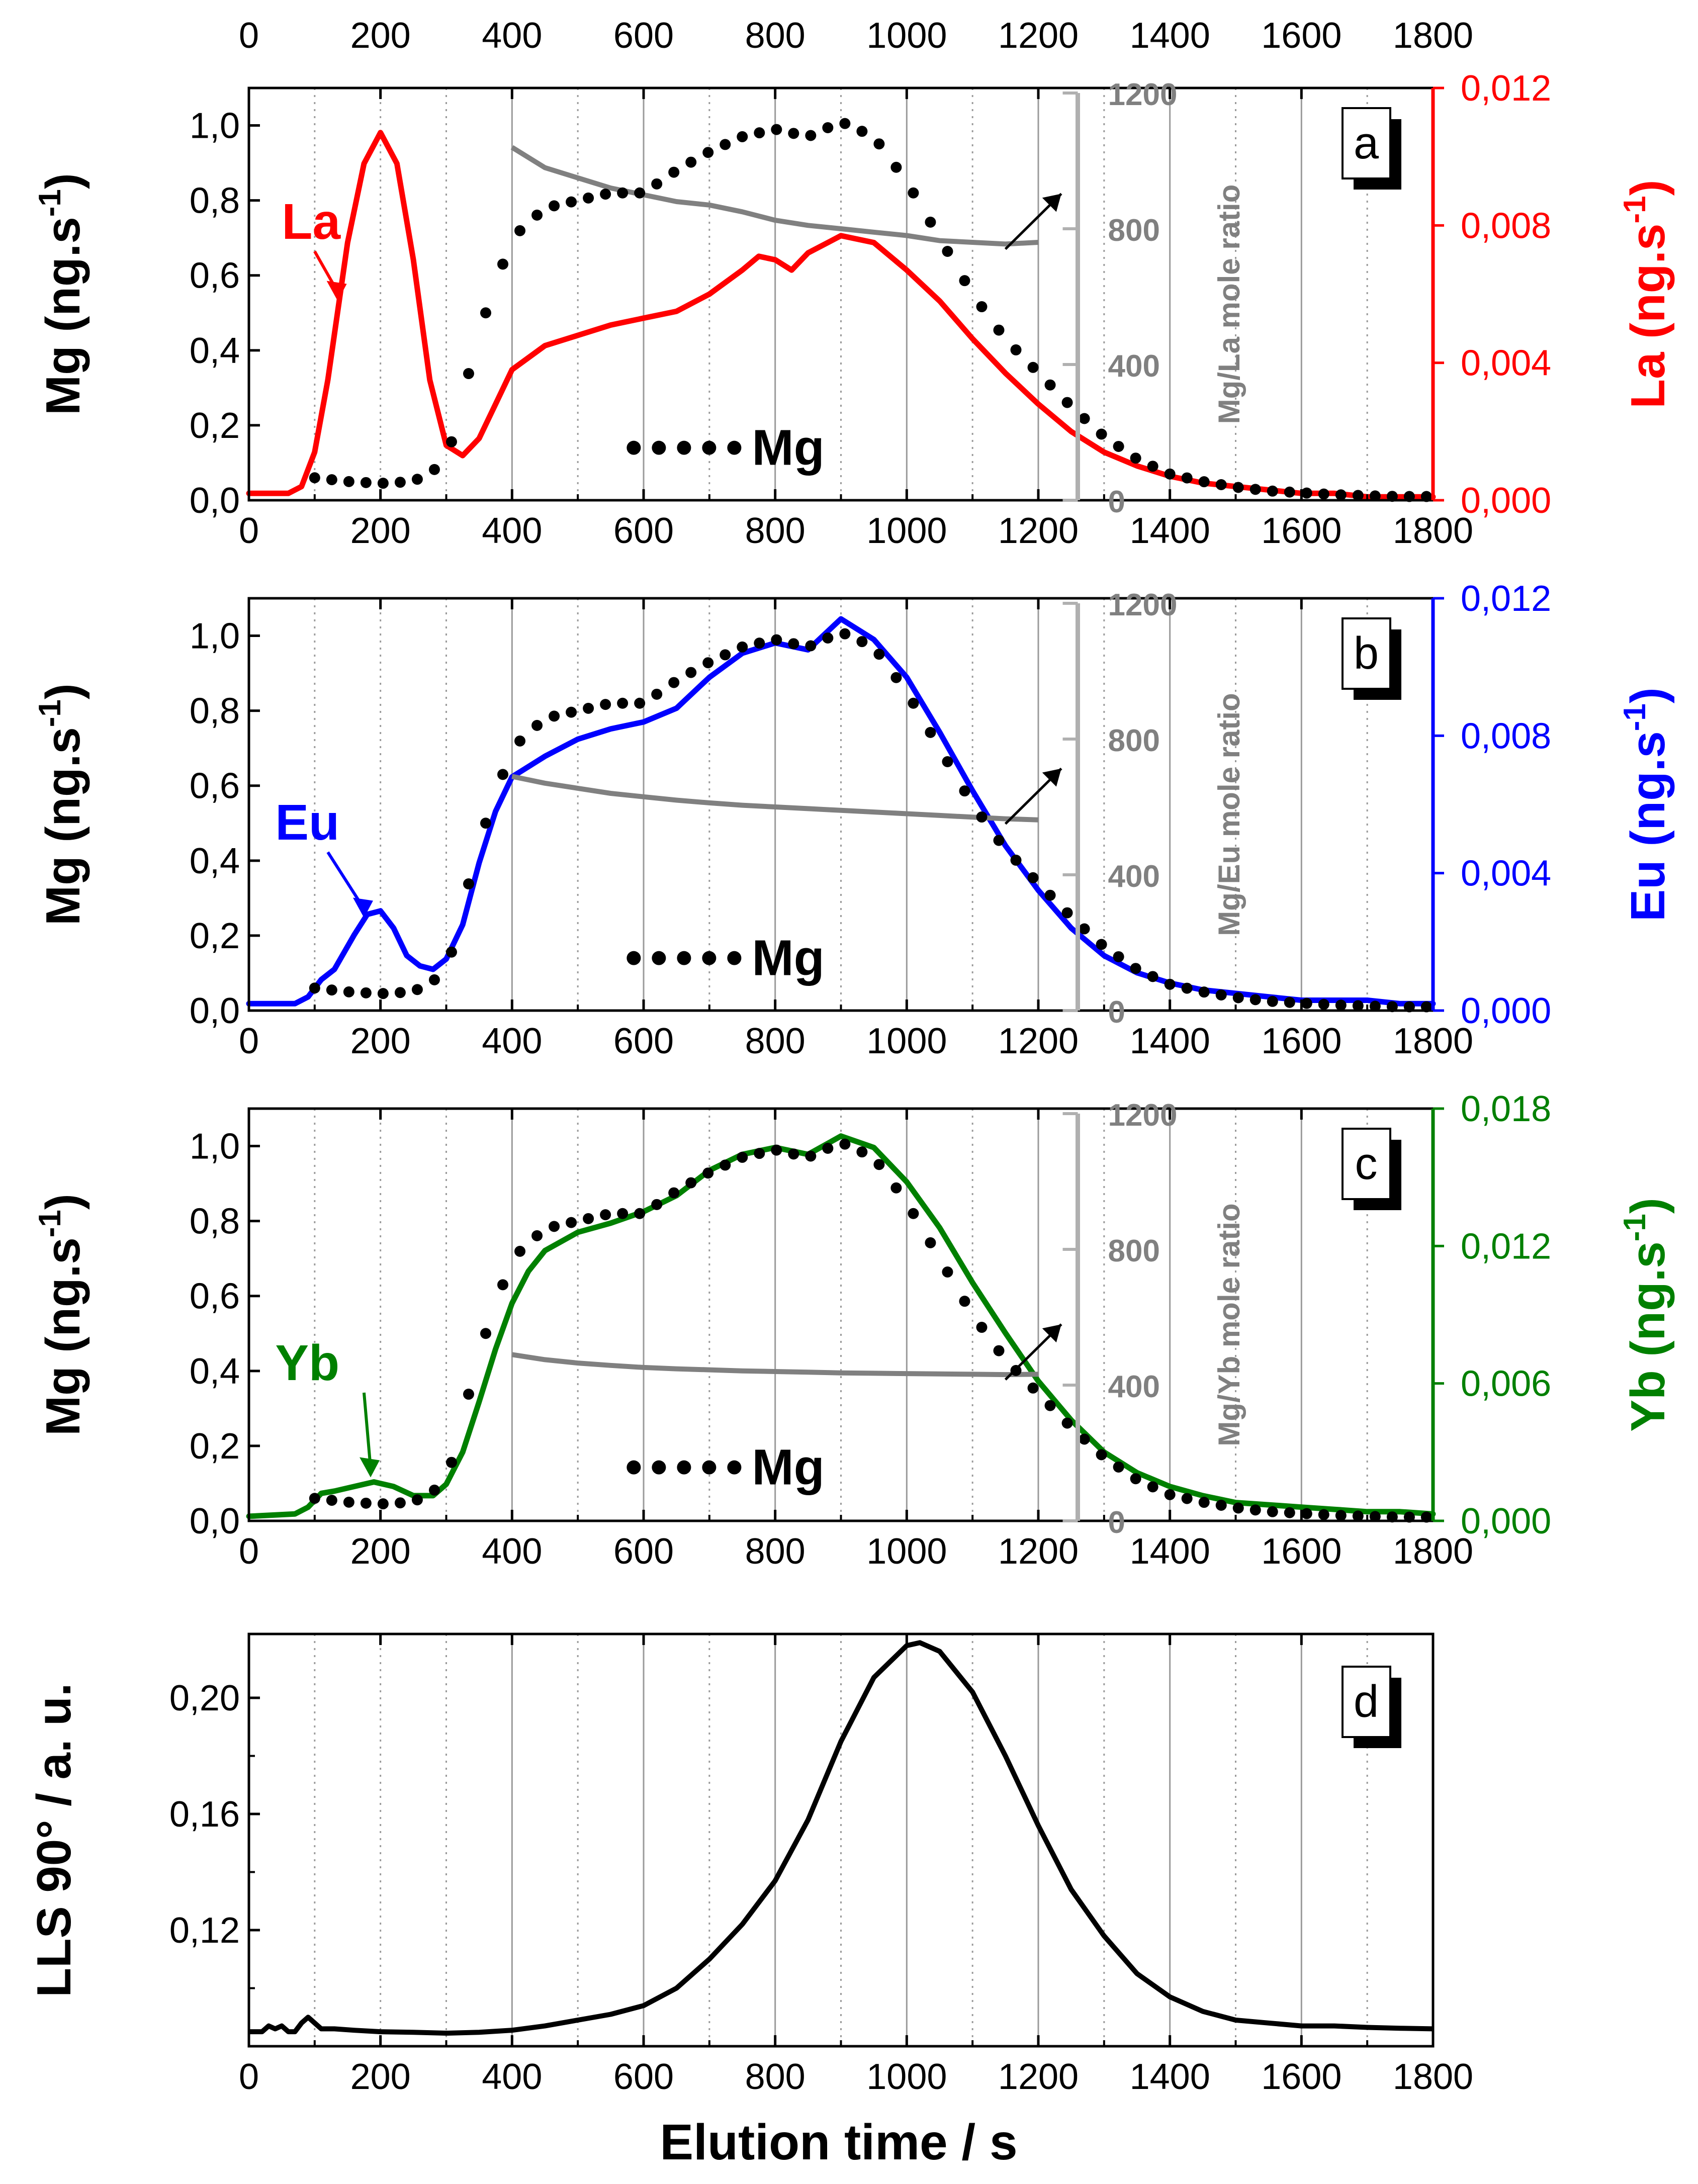 The height and width of the screenshot is (2184, 1698). I want to click on top-axis-tick-label: 600, so click(643, 36).